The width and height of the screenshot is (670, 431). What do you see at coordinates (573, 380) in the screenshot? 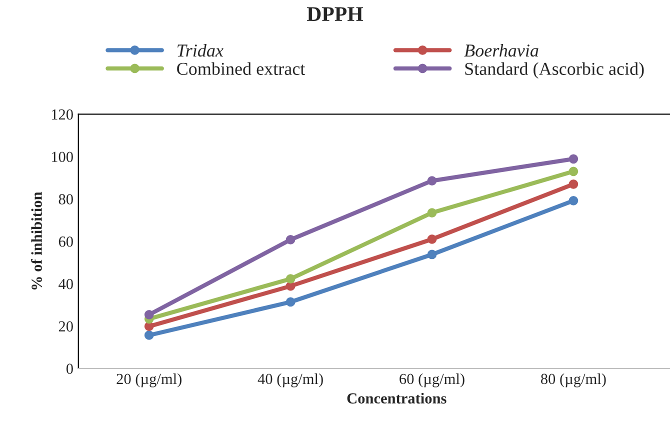
I see `x-tick-label: 80 (µg/ml)` at bounding box center [573, 380].